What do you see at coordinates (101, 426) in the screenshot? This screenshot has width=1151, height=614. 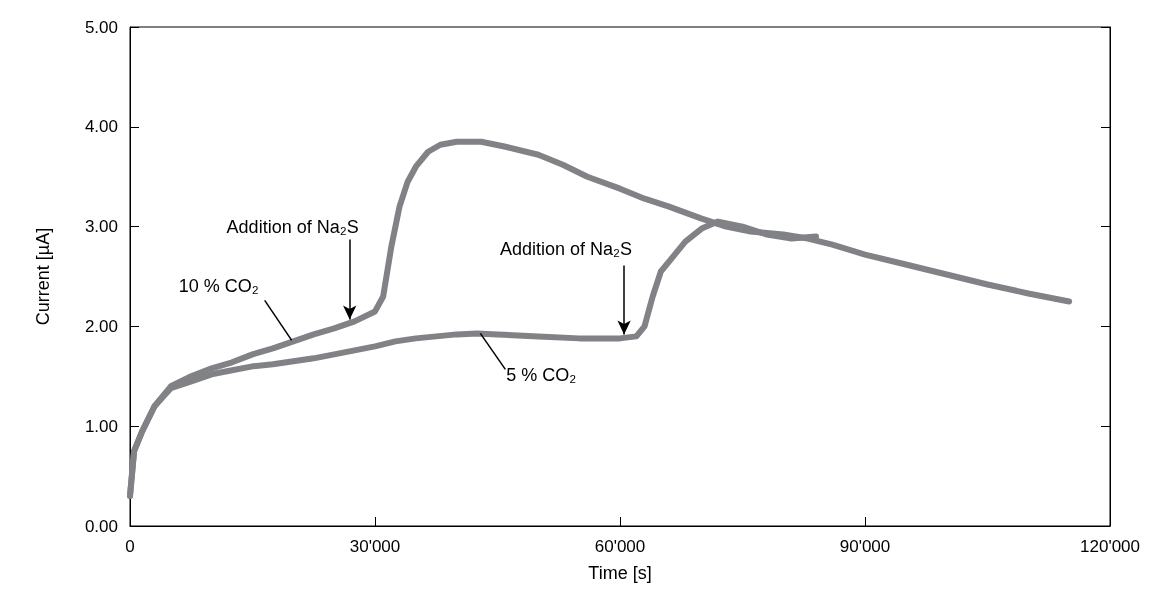 I see `y-tick-label: 1.00` at bounding box center [101, 426].